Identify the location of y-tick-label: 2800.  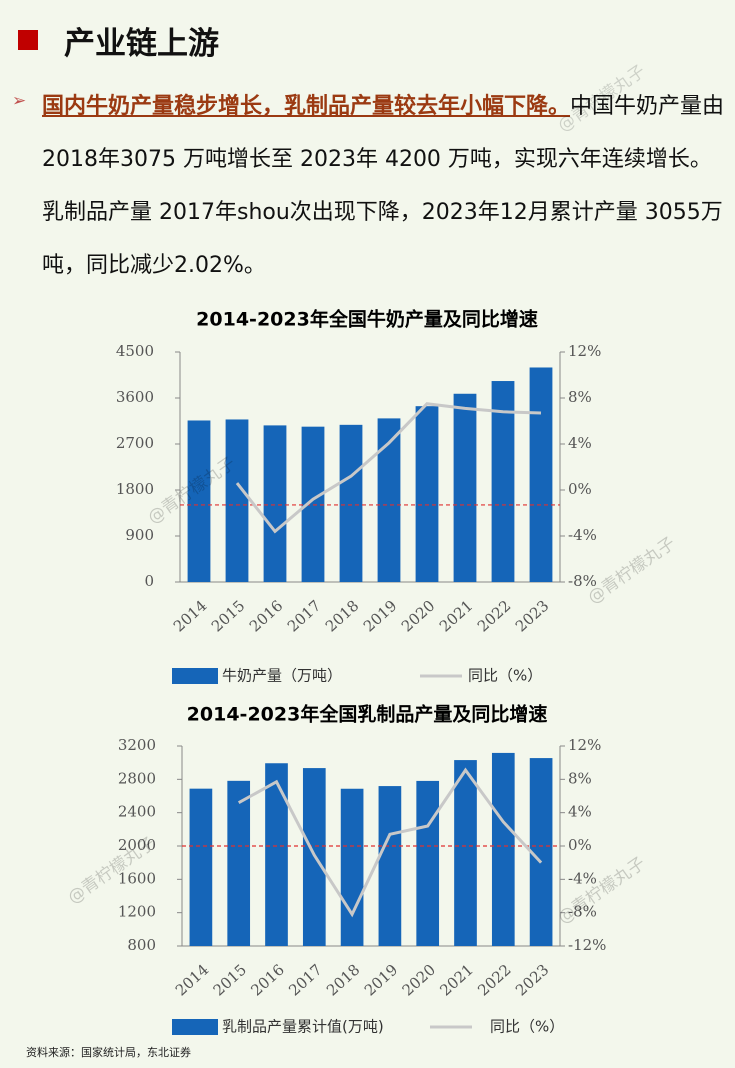
(137, 778).